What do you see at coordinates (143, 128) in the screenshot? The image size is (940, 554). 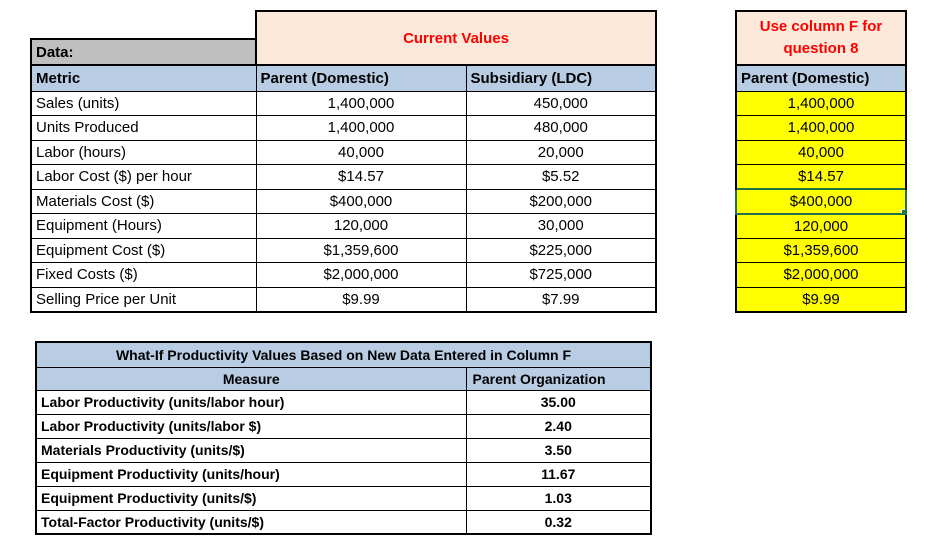 I see `metric-label-cell: Units Produced` at bounding box center [143, 128].